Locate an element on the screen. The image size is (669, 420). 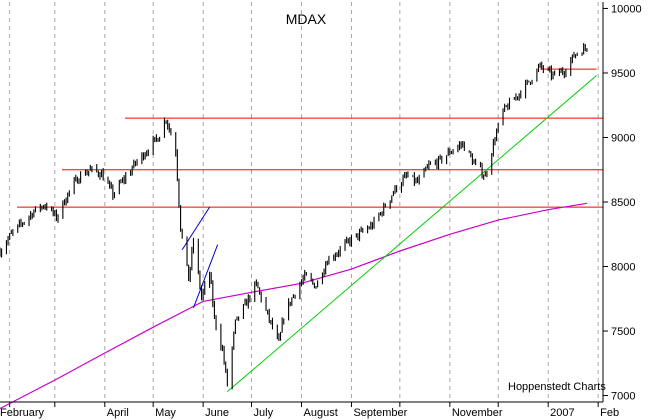
month-label: February is located at coordinates (22, 413).